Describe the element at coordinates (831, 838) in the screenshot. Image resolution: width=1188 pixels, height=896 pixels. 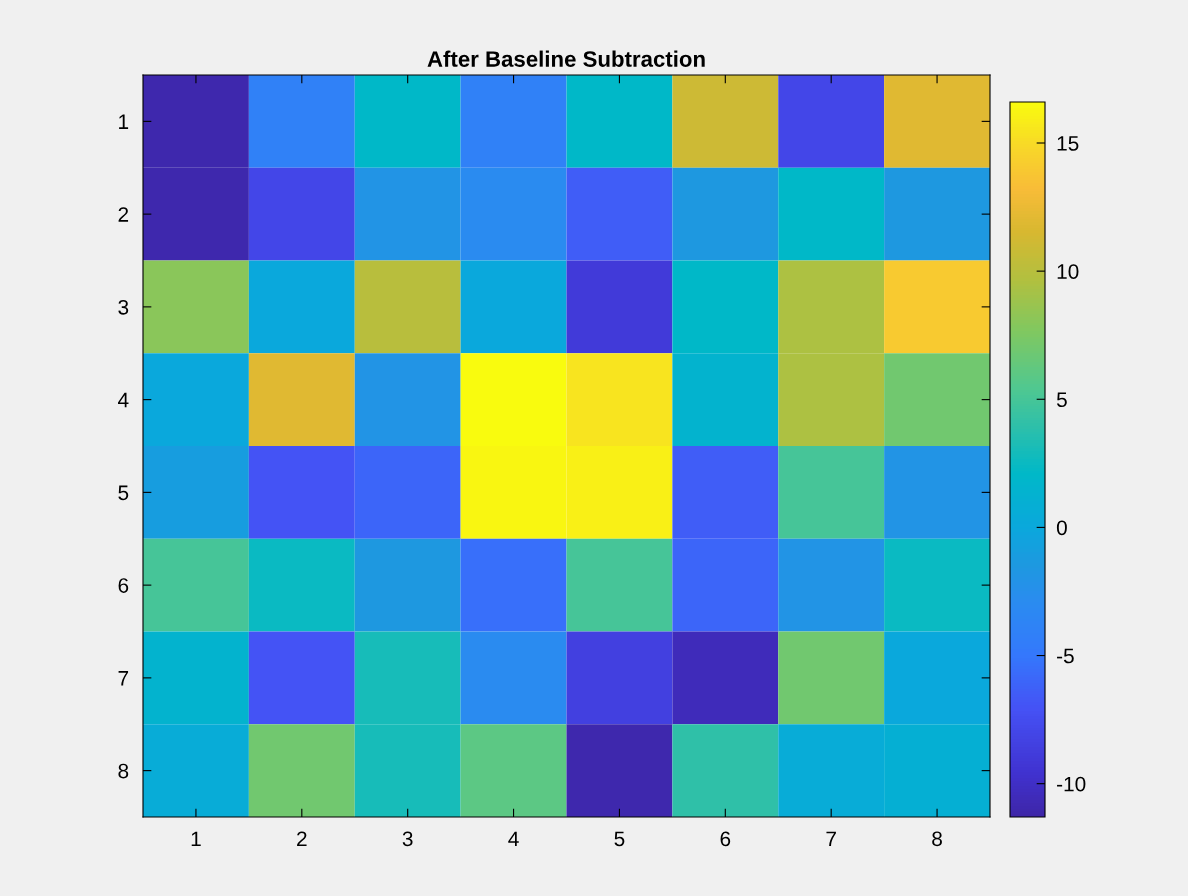
I see `x-tick-label: 7` at that location.